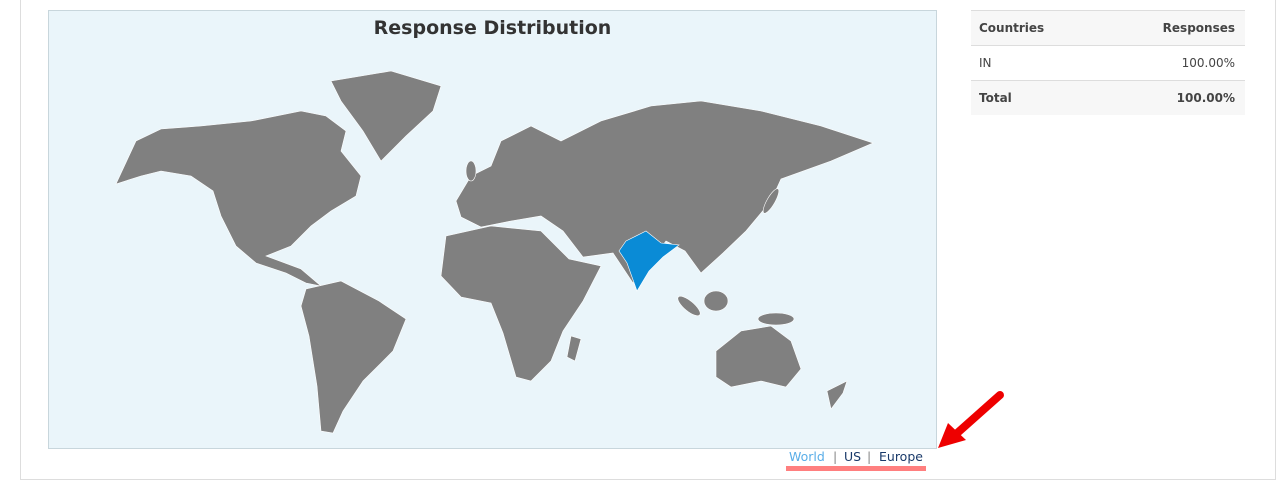  I want to click on new-guinea, so click(776, 319).